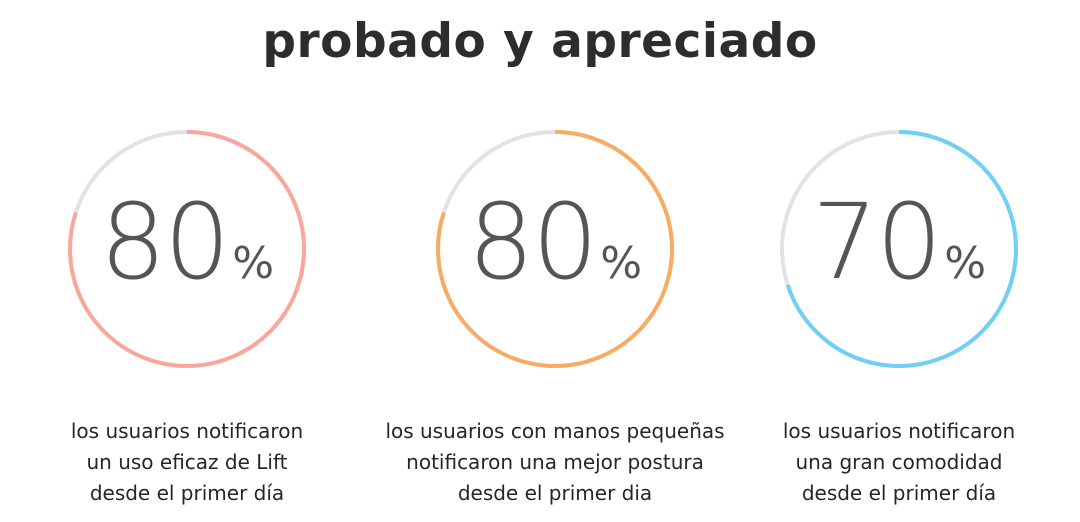 This screenshot has height=522, width=1080. I want to click on caption-line: una gran comodidad, so click(899, 462).